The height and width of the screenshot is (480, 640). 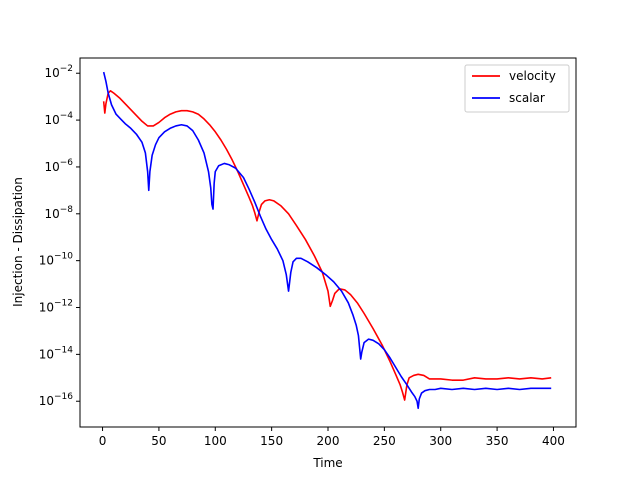 What do you see at coordinates (58, 119) in the screenshot?
I see `y-tick-label: 10⁻⁴` at bounding box center [58, 119].